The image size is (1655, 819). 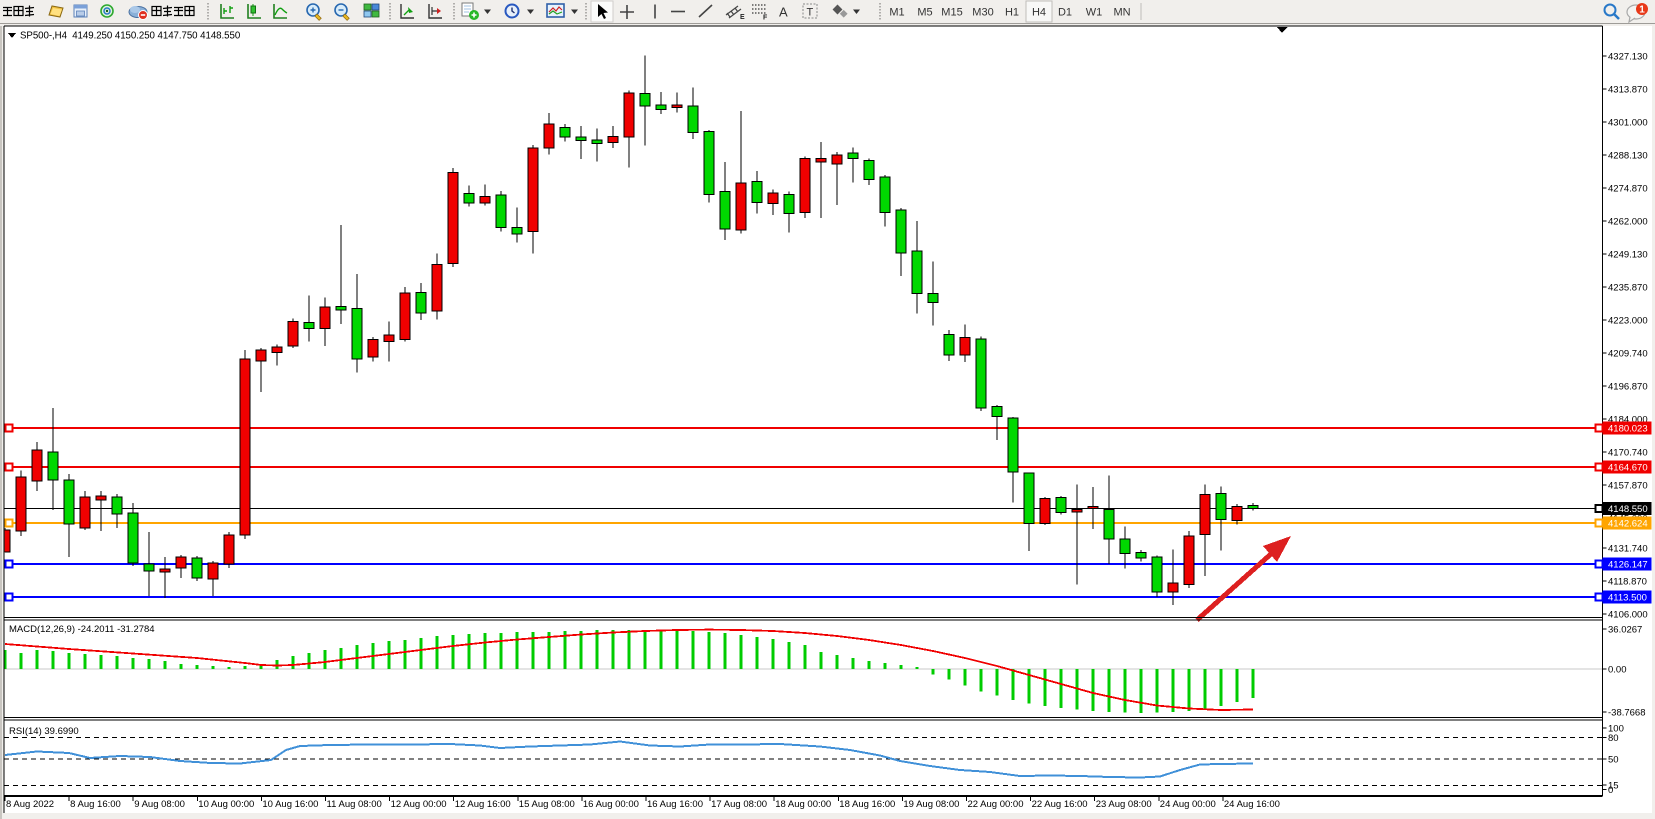 I want to click on svg-text: 16 Aug 16:00, so click(x=675, y=804).